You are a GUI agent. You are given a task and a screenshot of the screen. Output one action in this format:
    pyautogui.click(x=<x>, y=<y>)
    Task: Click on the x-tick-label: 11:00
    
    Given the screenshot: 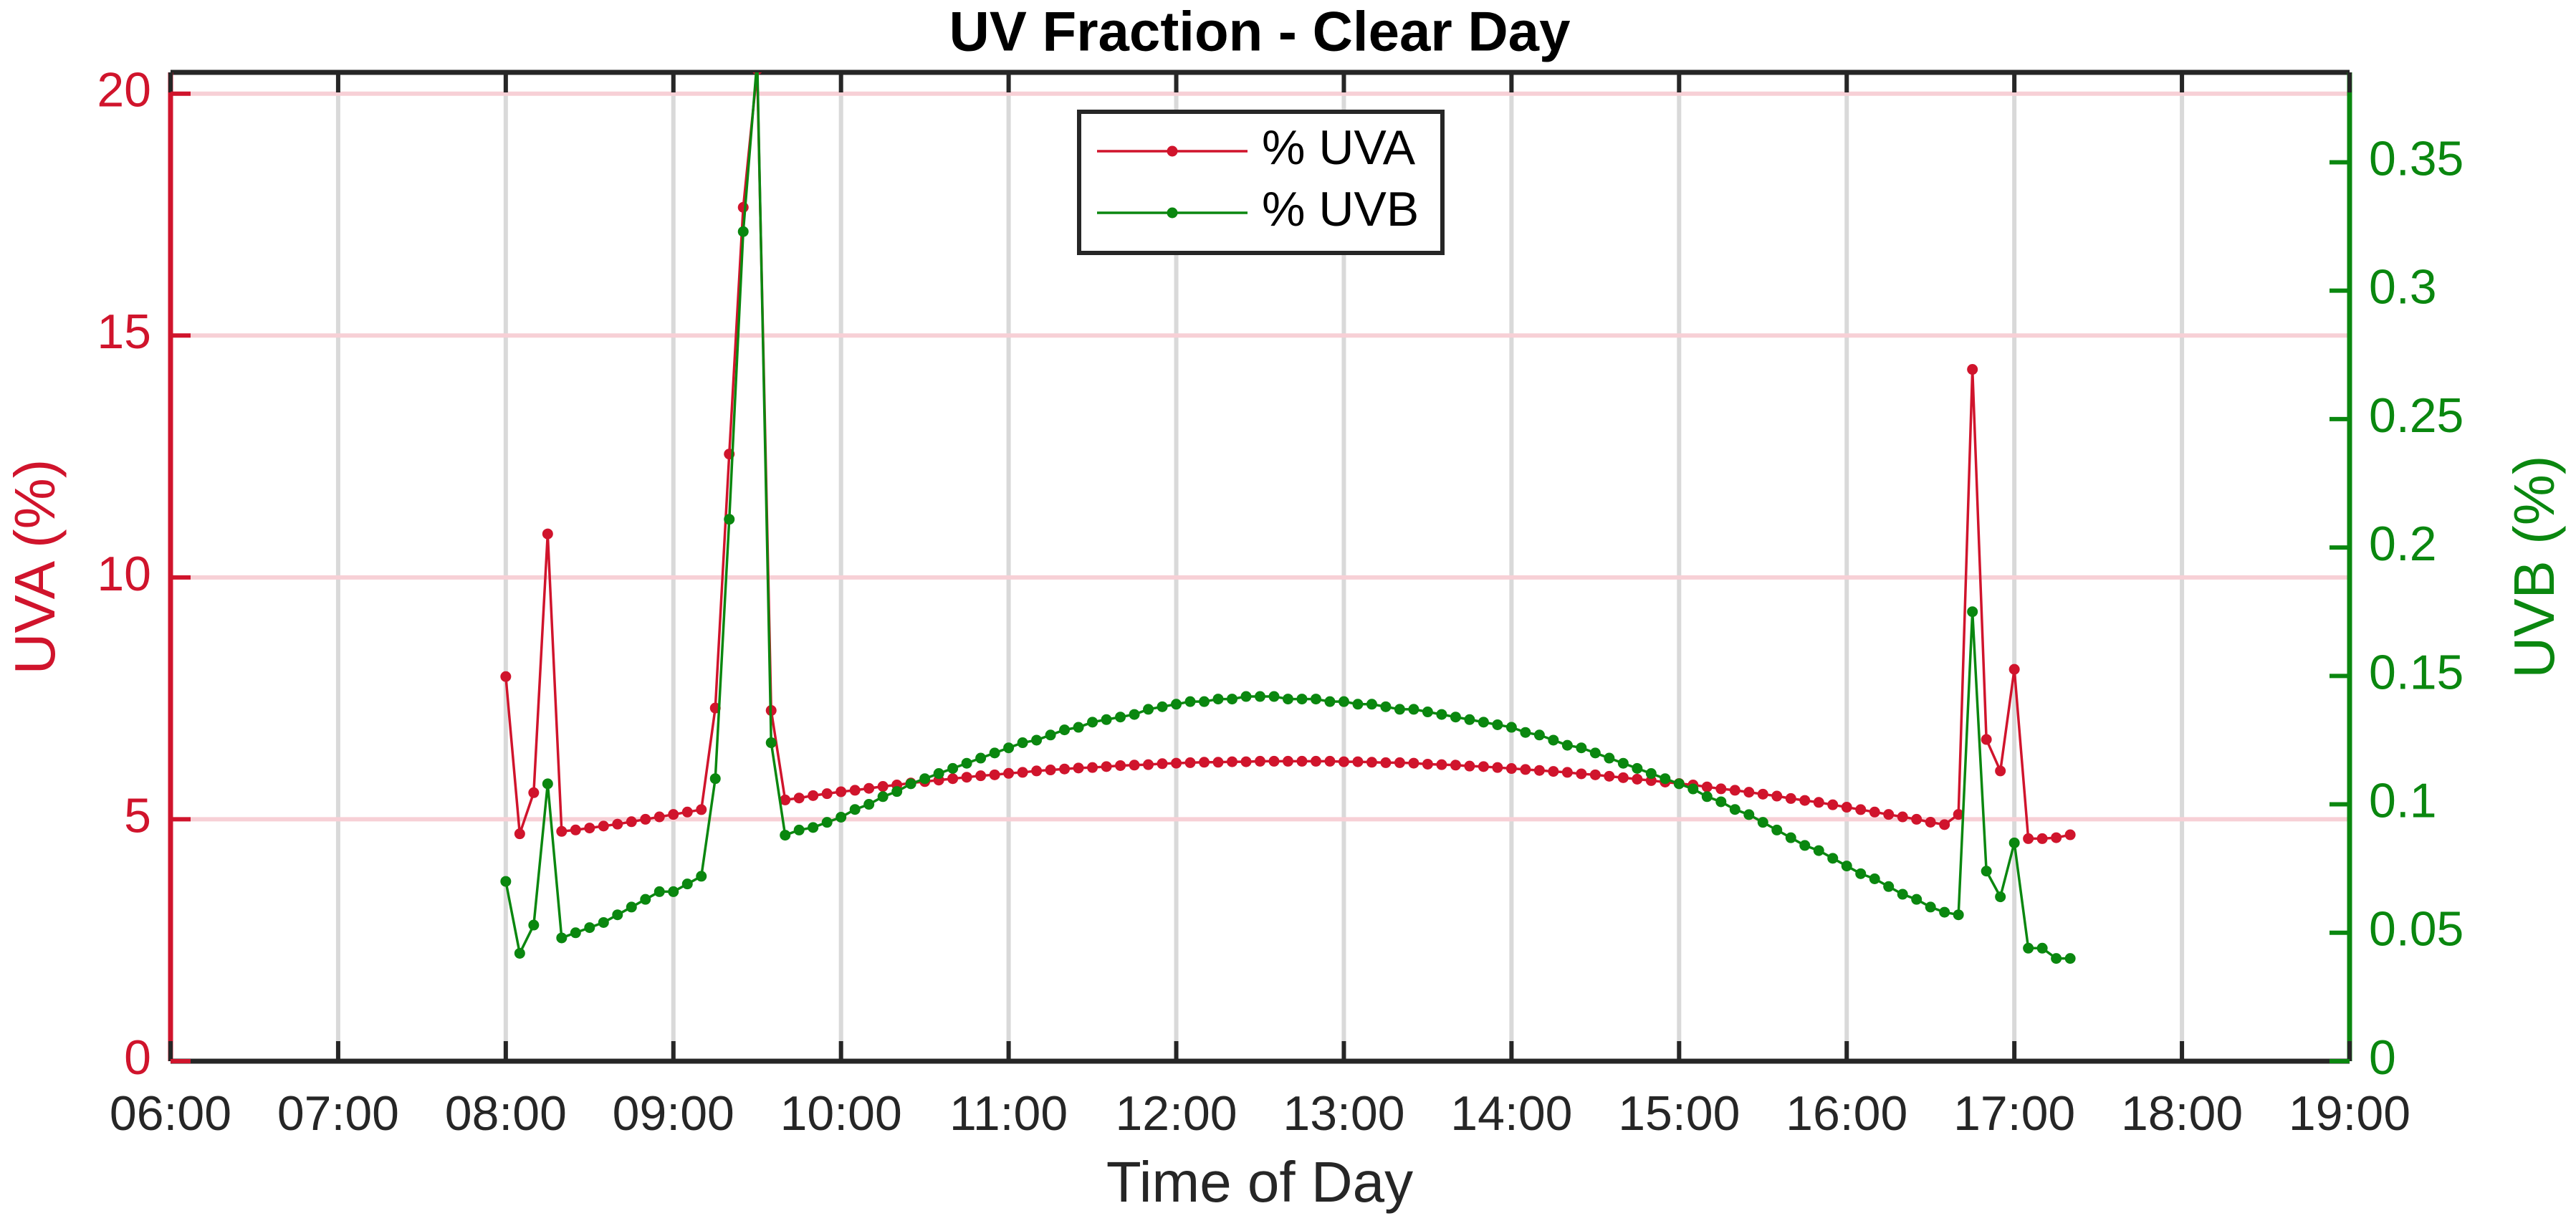 What is the action you would take?
    pyautogui.click(x=1009, y=1113)
    